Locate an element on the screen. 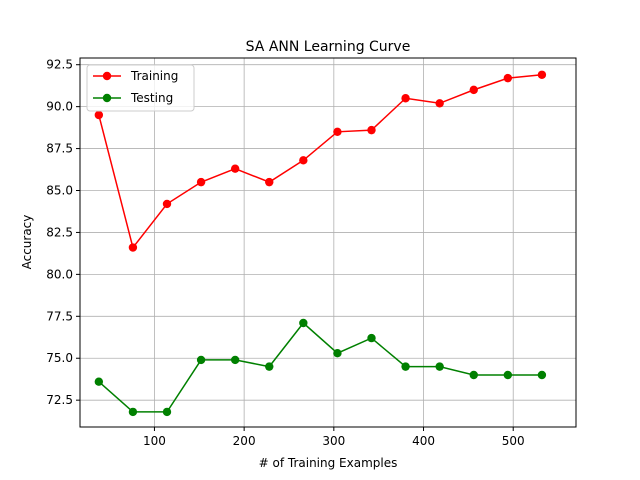  legend-marker-testing is located at coordinates (107, 98).